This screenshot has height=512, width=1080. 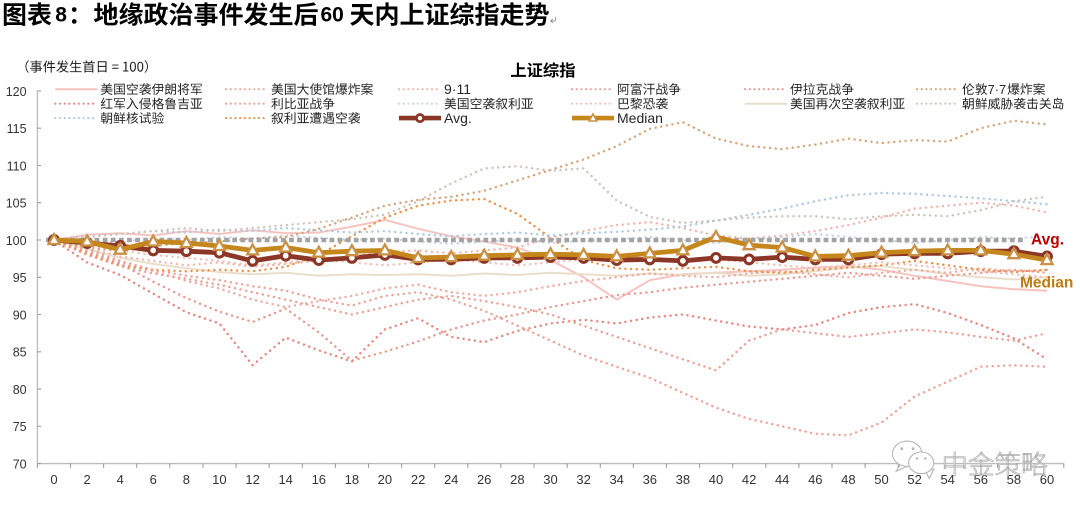 What do you see at coordinates (332, 14) in the screenshot?
I see `svg-text: 60` at bounding box center [332, 14].